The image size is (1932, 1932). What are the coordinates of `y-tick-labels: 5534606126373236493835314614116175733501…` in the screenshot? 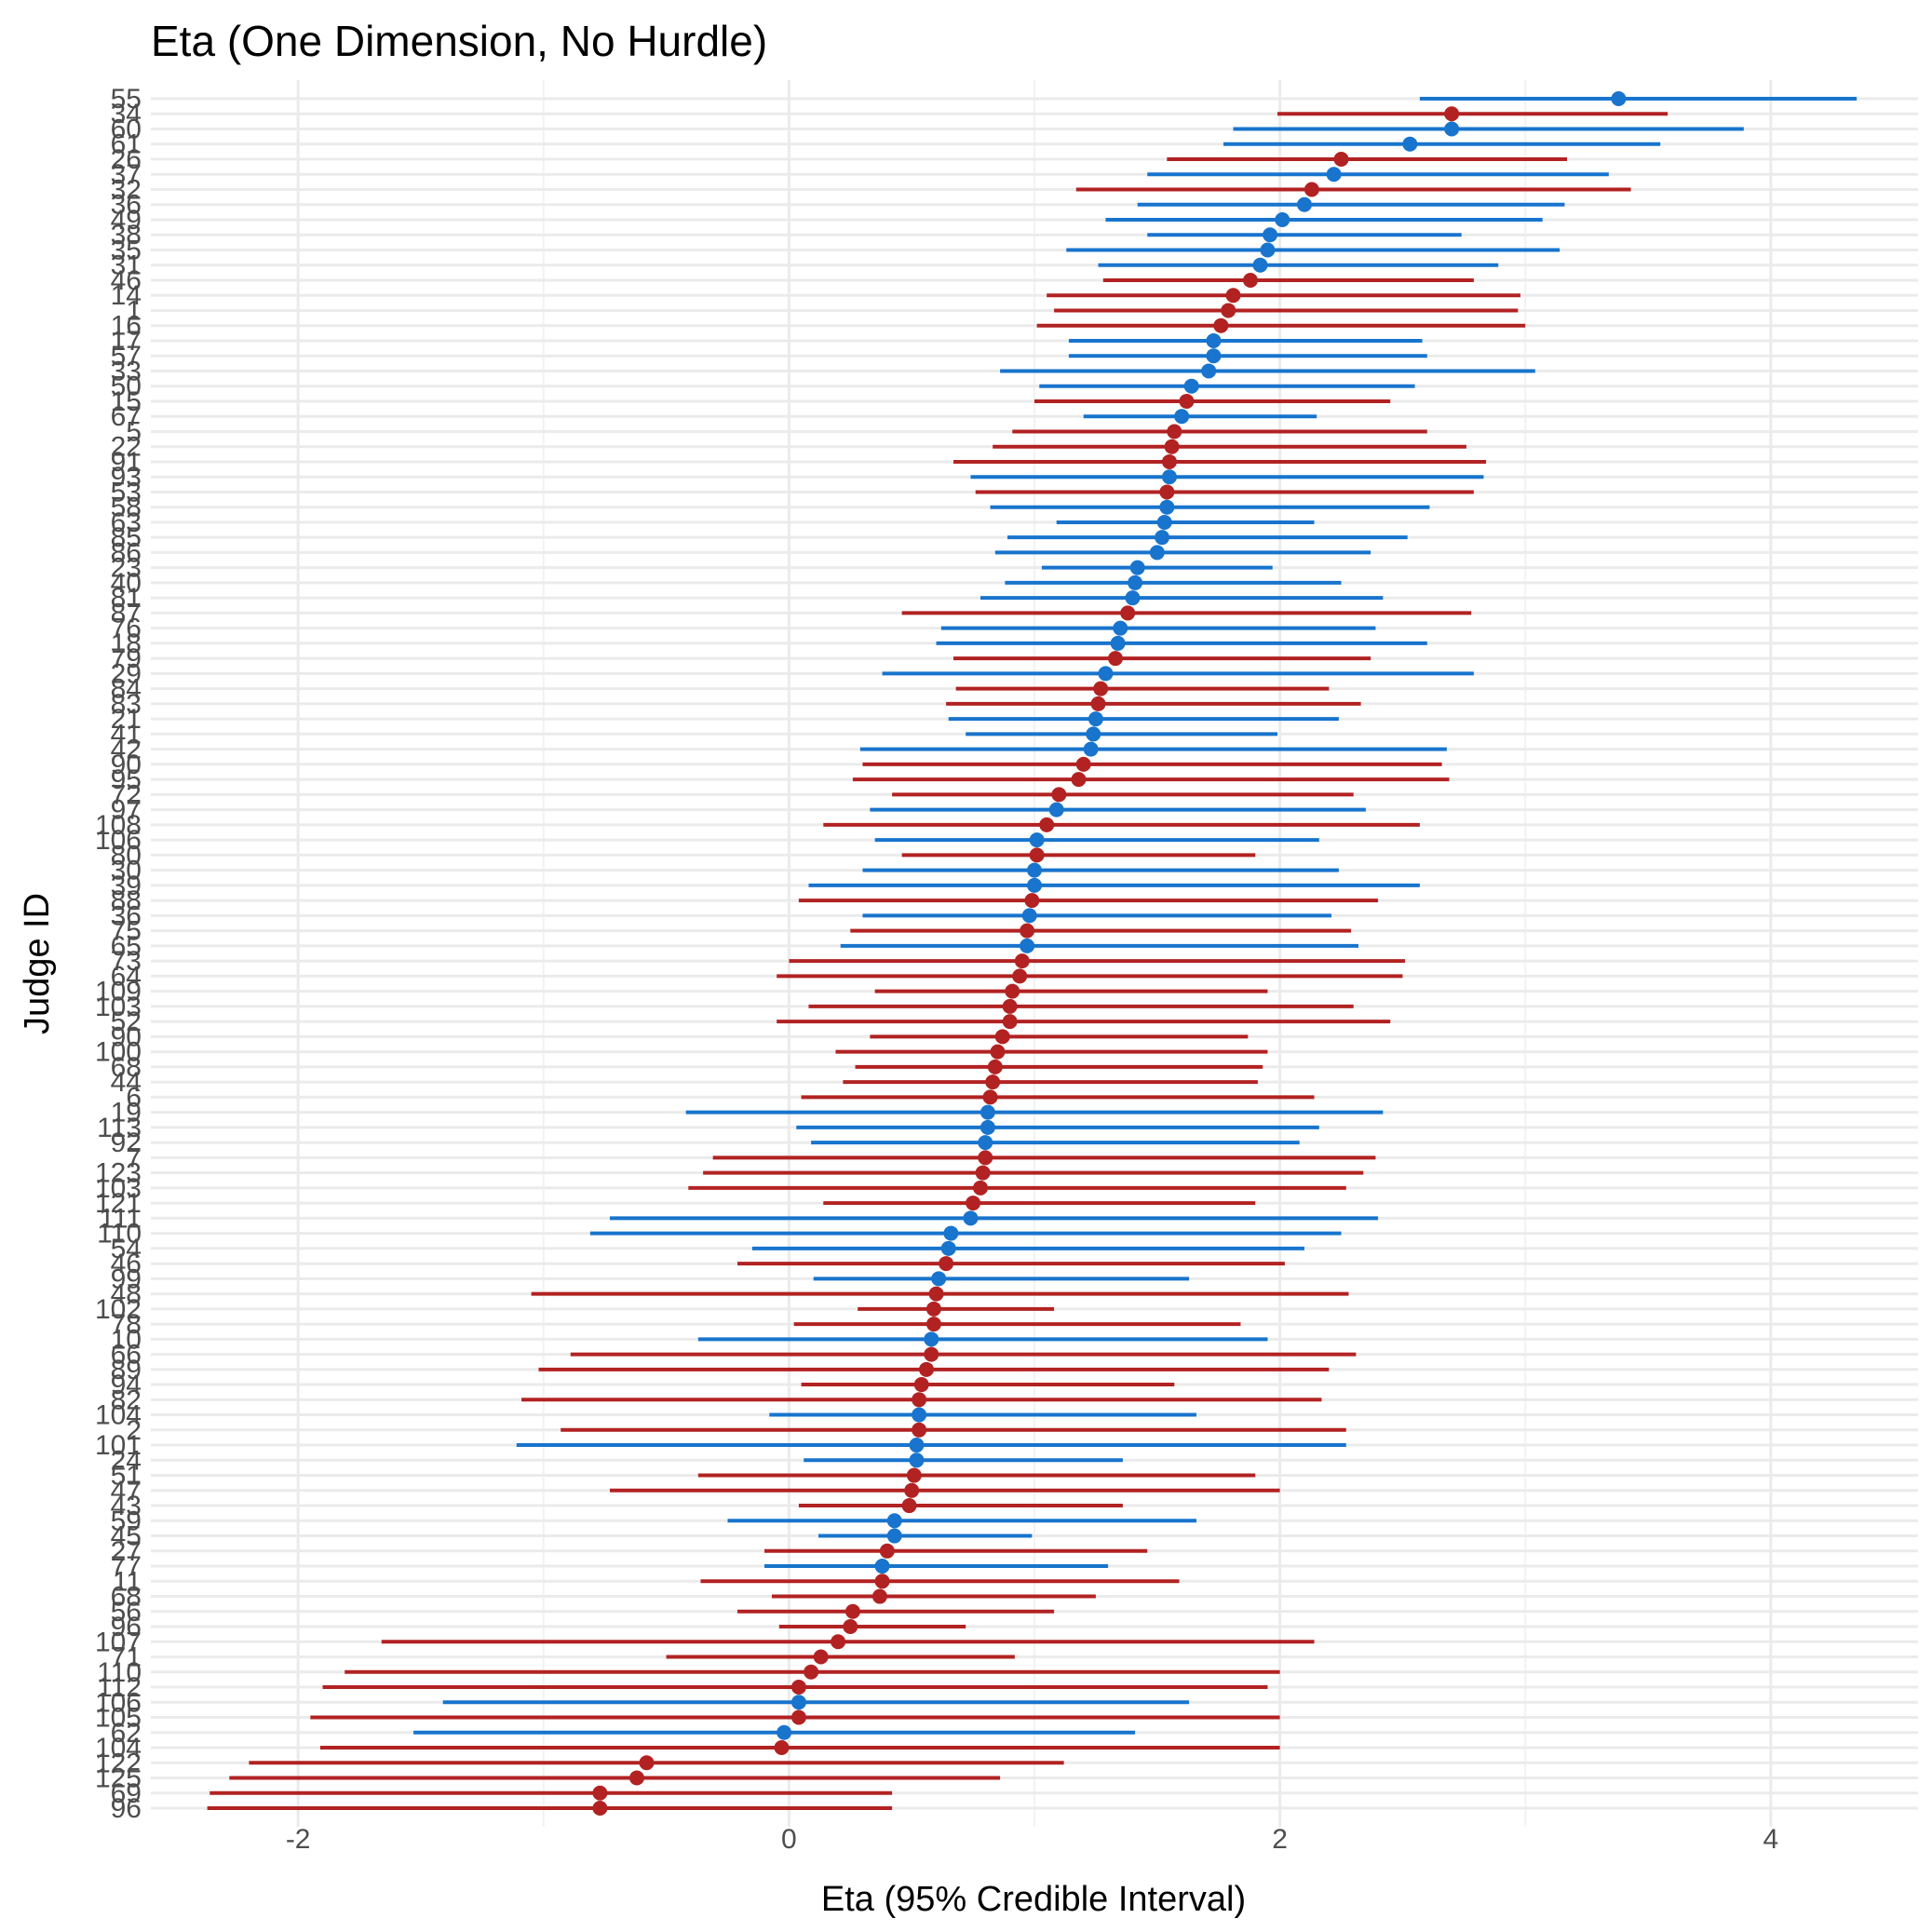 It's located at (118, 954).